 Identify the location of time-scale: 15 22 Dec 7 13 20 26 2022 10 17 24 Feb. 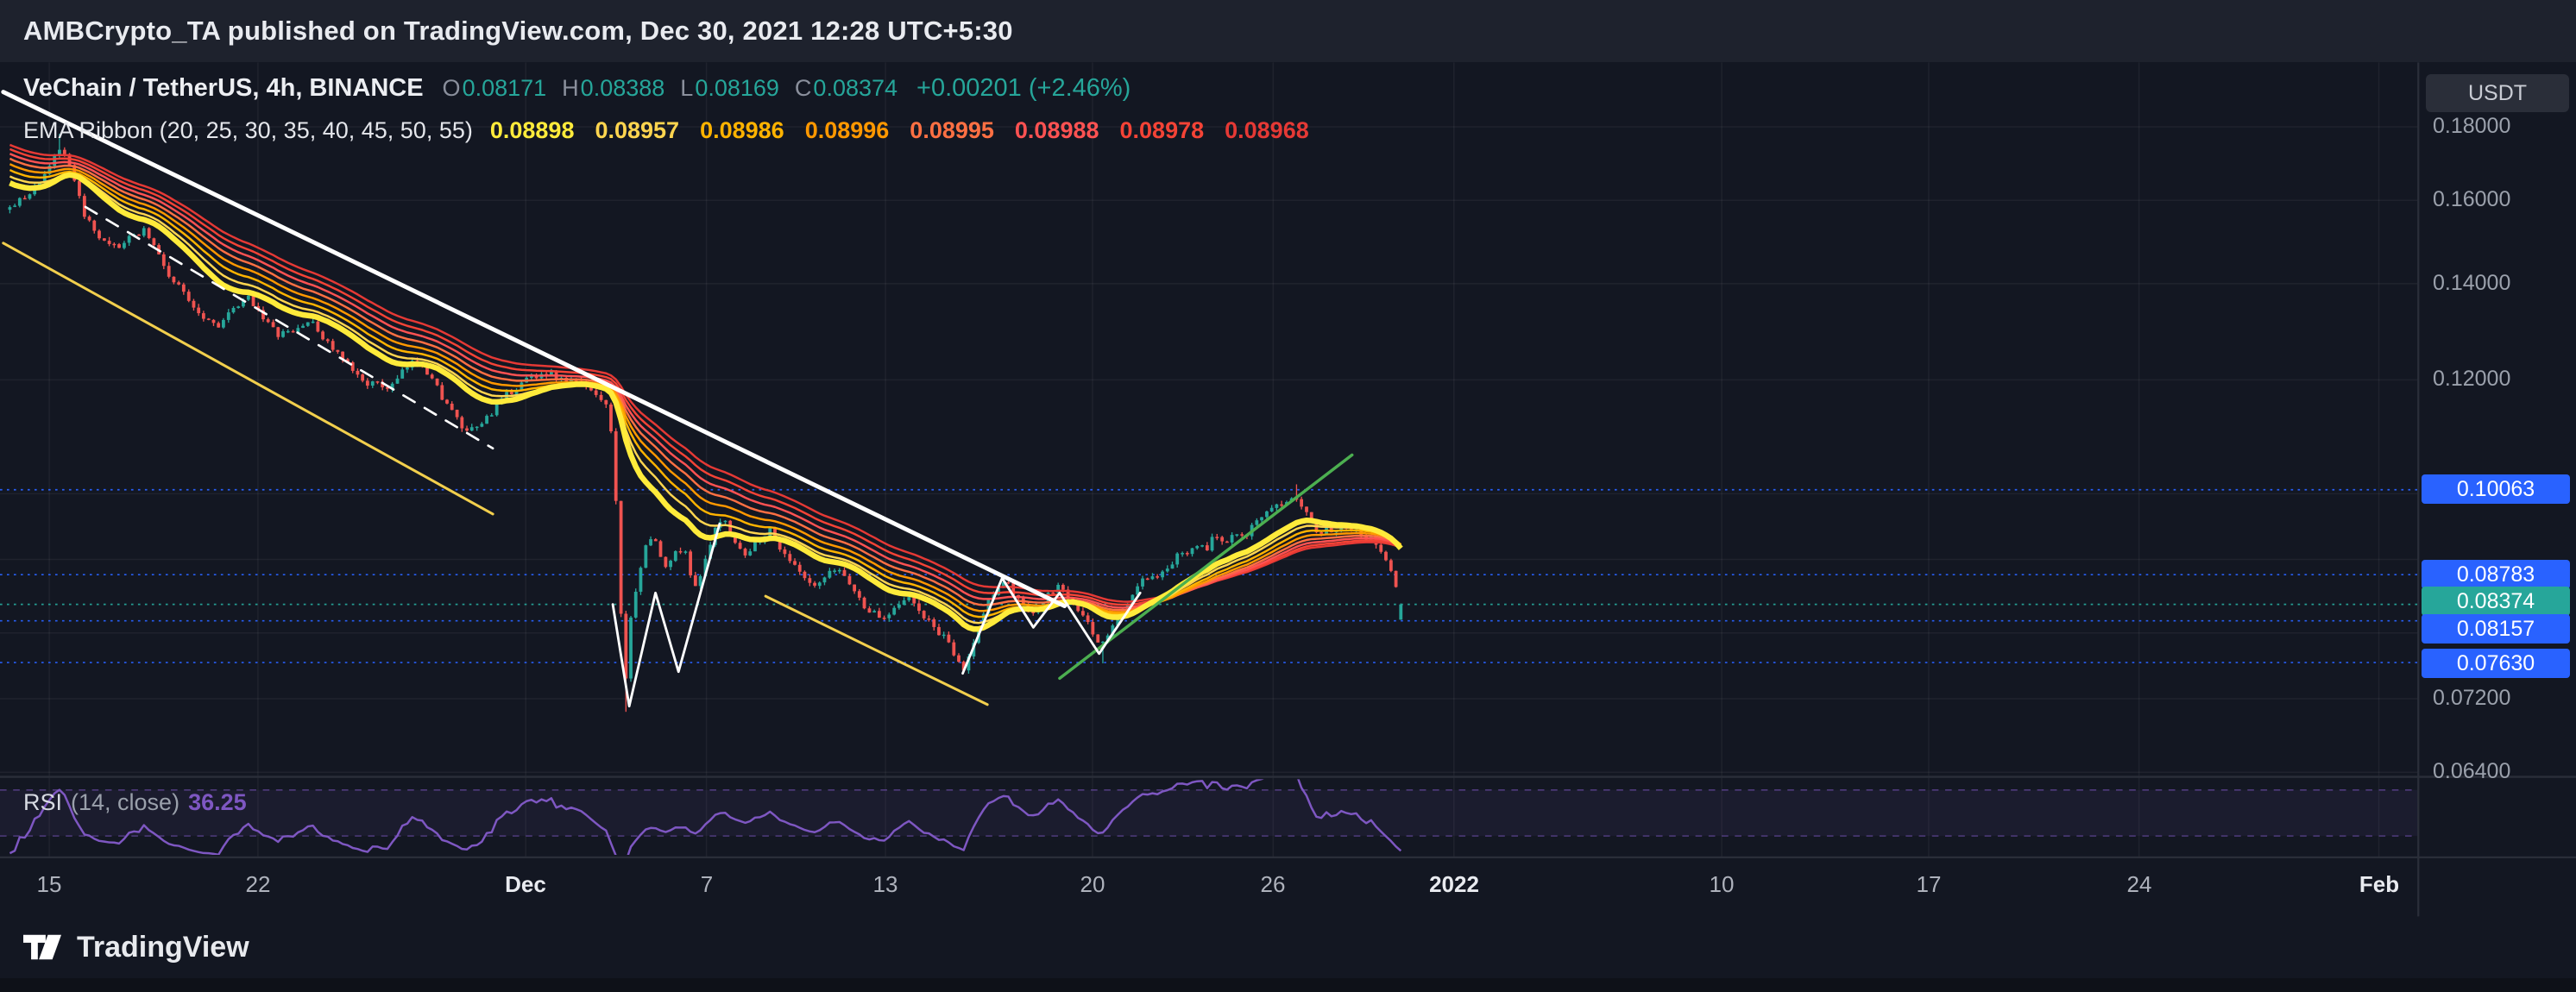
(1209, 886).